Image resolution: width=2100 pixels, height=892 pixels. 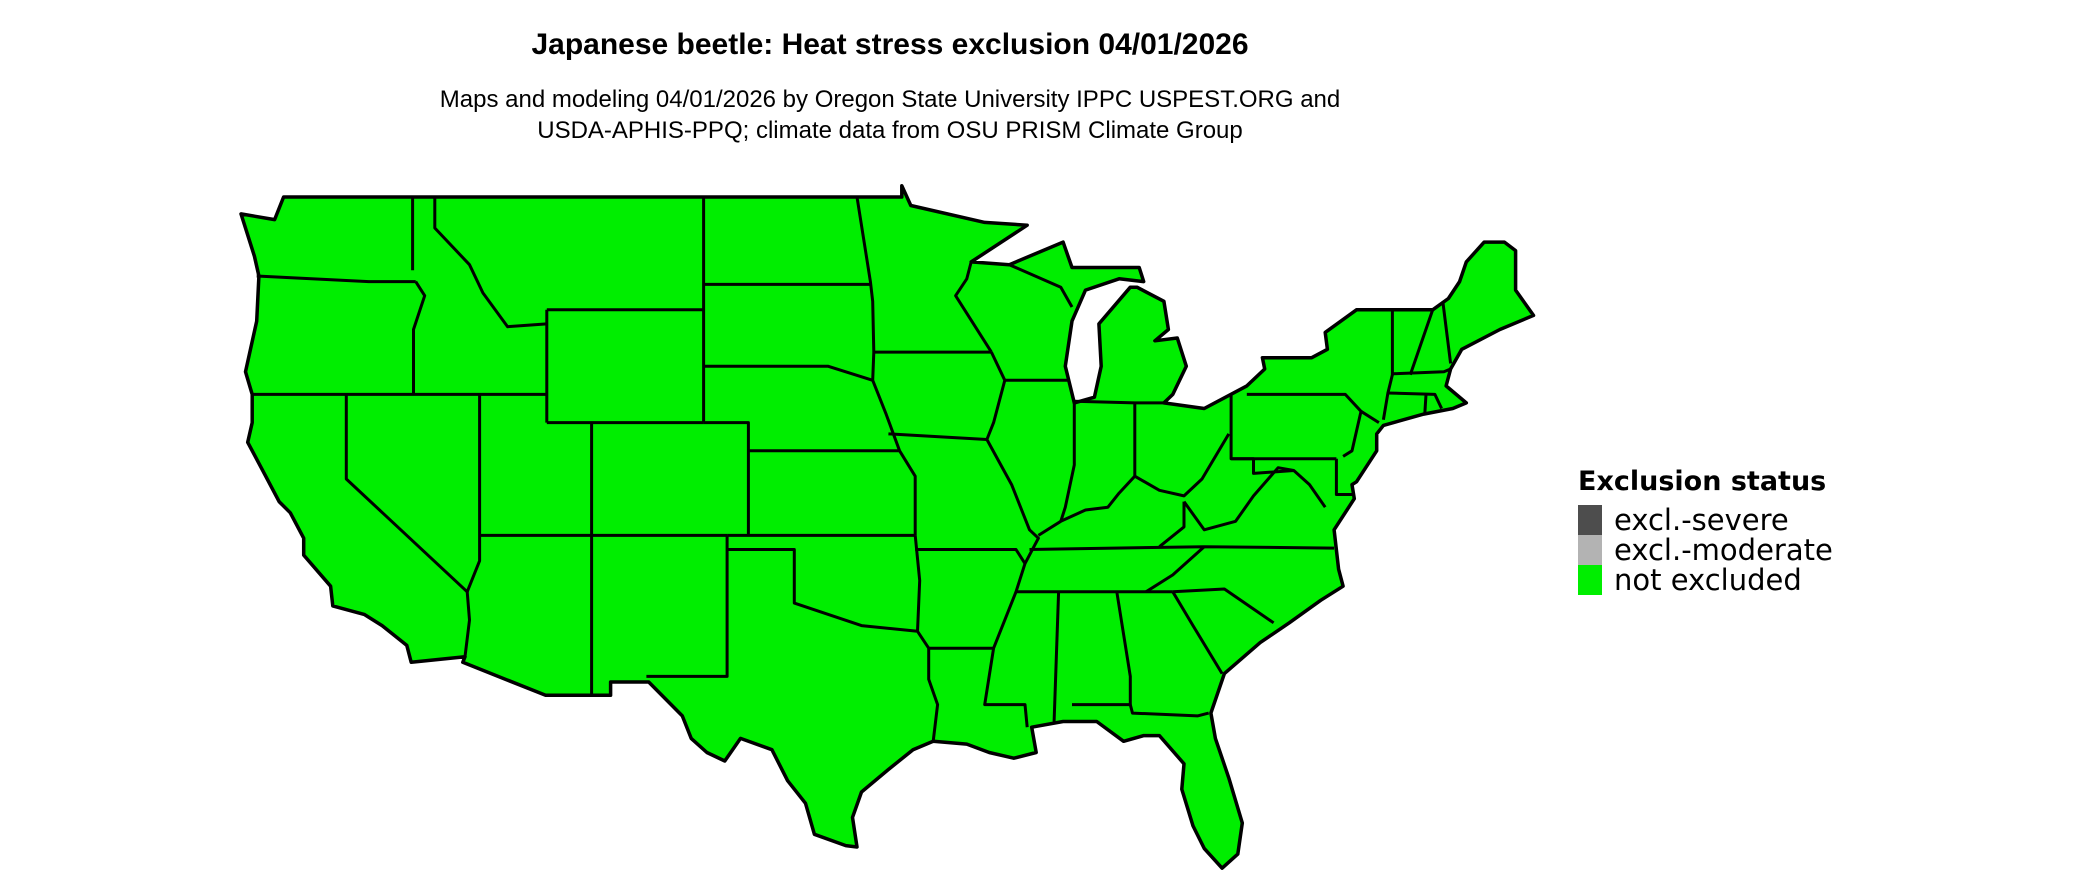 I want to click on legend-item-moderate: excl.-moderate, so click(x=1705, y=550).